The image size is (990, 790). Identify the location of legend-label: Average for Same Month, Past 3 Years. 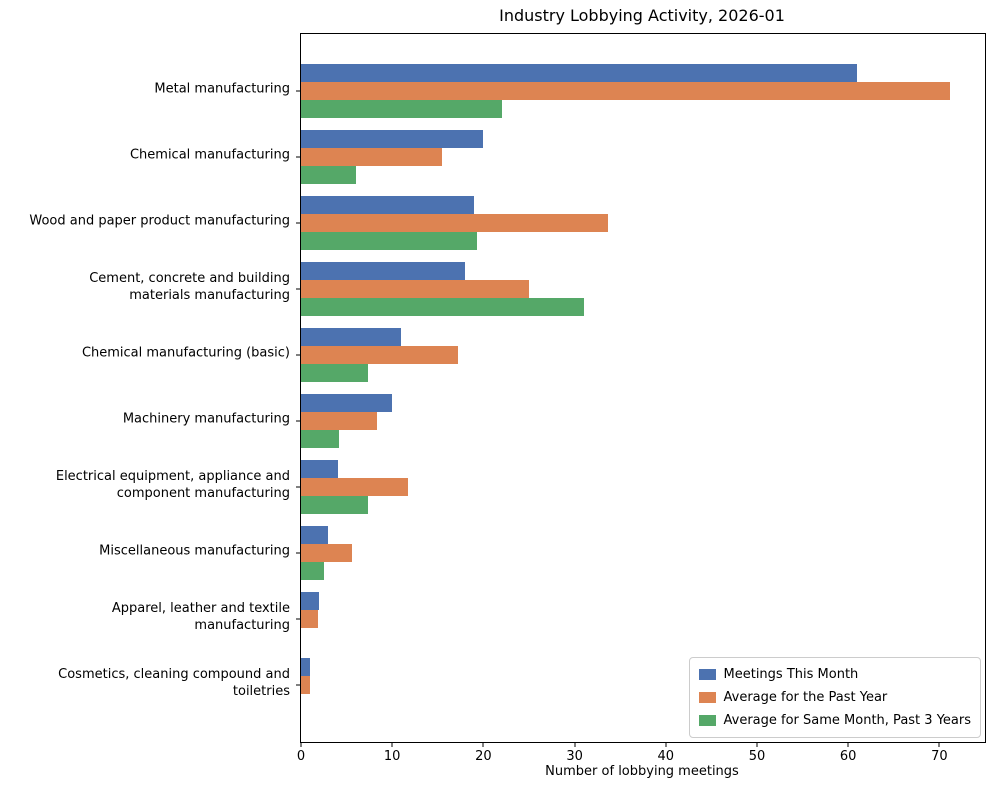
(847, 720).